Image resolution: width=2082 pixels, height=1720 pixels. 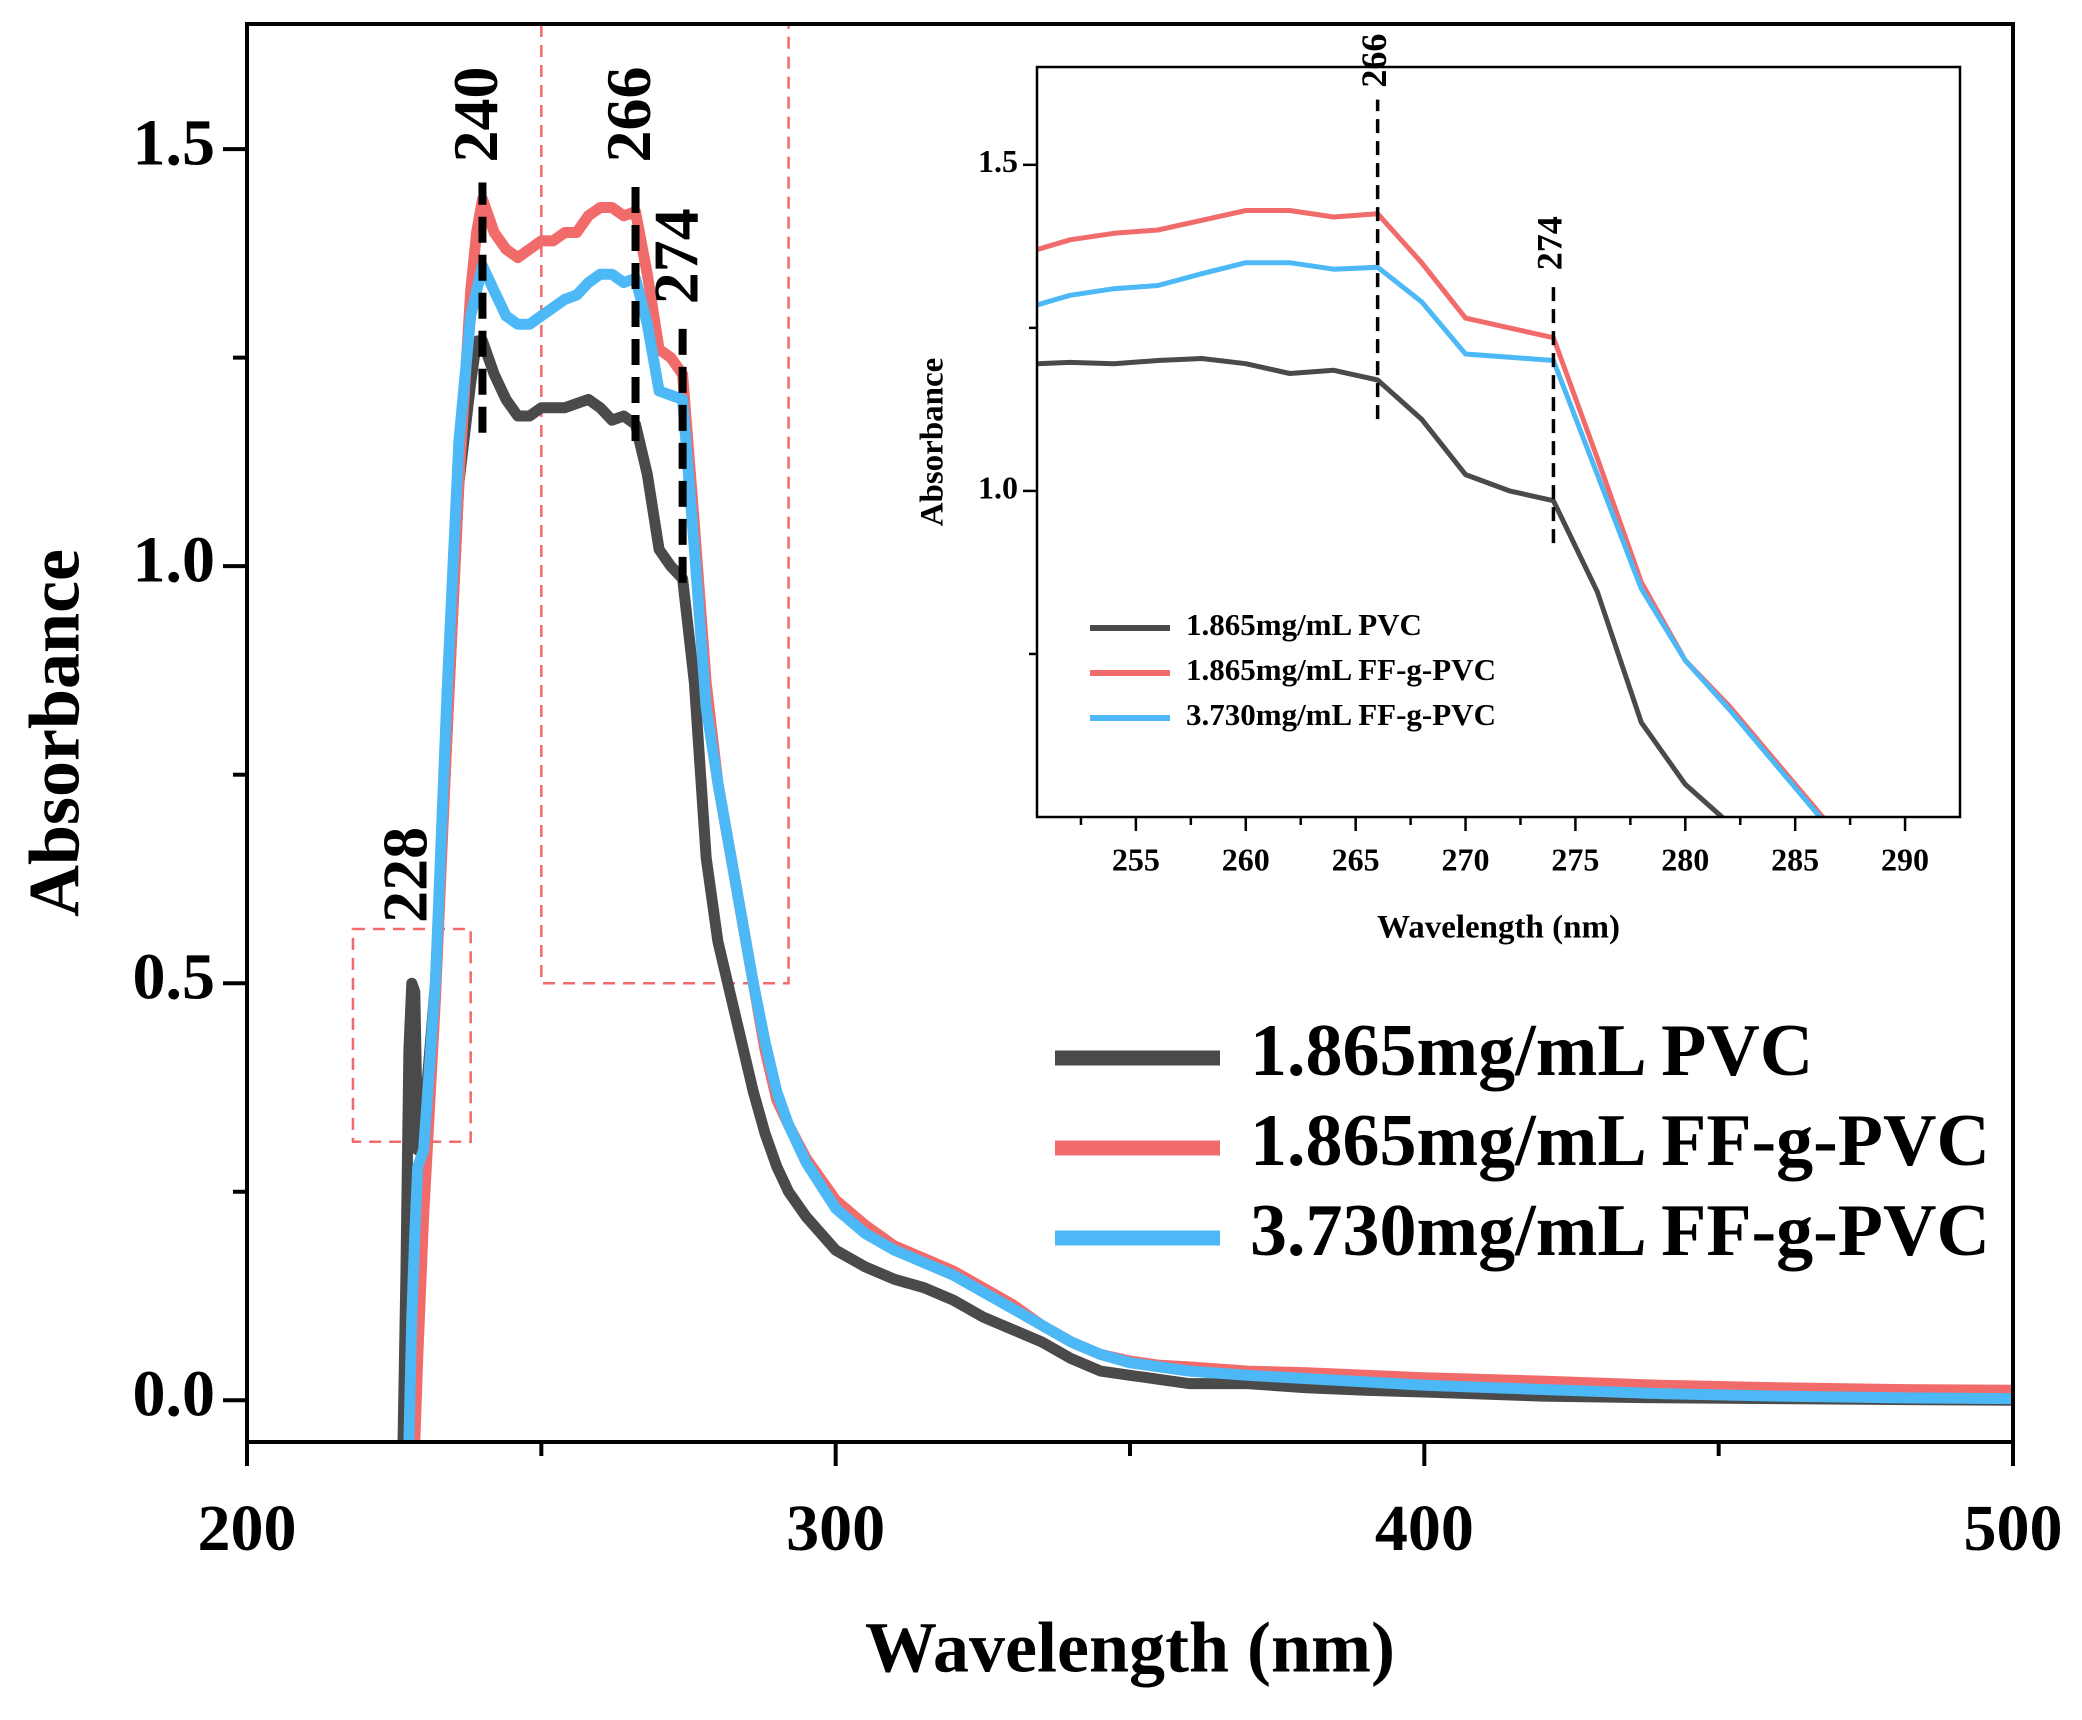 What do you see at coordinates (1531, 1051) in the screenshot?
I see `main-legend-label-0: 1.865mg/mL PVC` at bounding box center [1531, 1051].